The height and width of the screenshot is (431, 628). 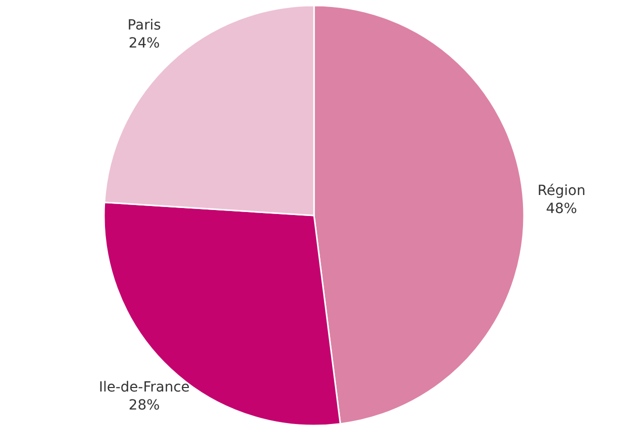 What do you see at coordinates (144, 26) in the screenshot?
I see `slice-label: Paris` at bounding box center [144, 26].